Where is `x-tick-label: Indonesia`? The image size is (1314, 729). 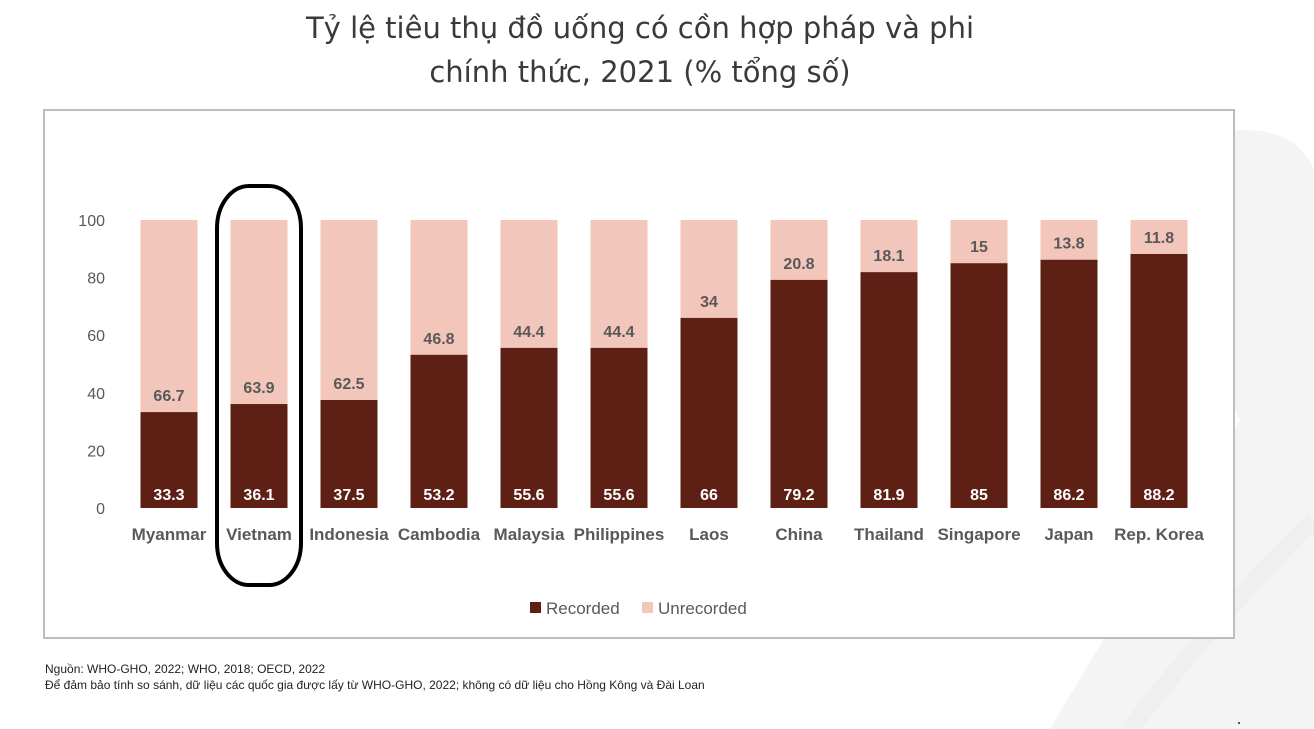 x-tick-label: Indonesia is located at coordinates (349, 534).